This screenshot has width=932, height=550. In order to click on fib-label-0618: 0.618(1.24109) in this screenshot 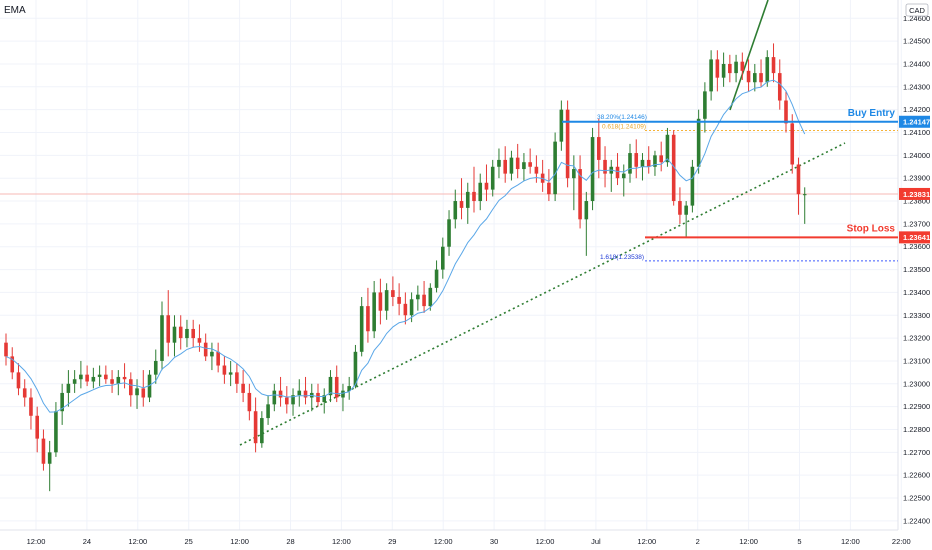, I will do `click(624, 126)`.